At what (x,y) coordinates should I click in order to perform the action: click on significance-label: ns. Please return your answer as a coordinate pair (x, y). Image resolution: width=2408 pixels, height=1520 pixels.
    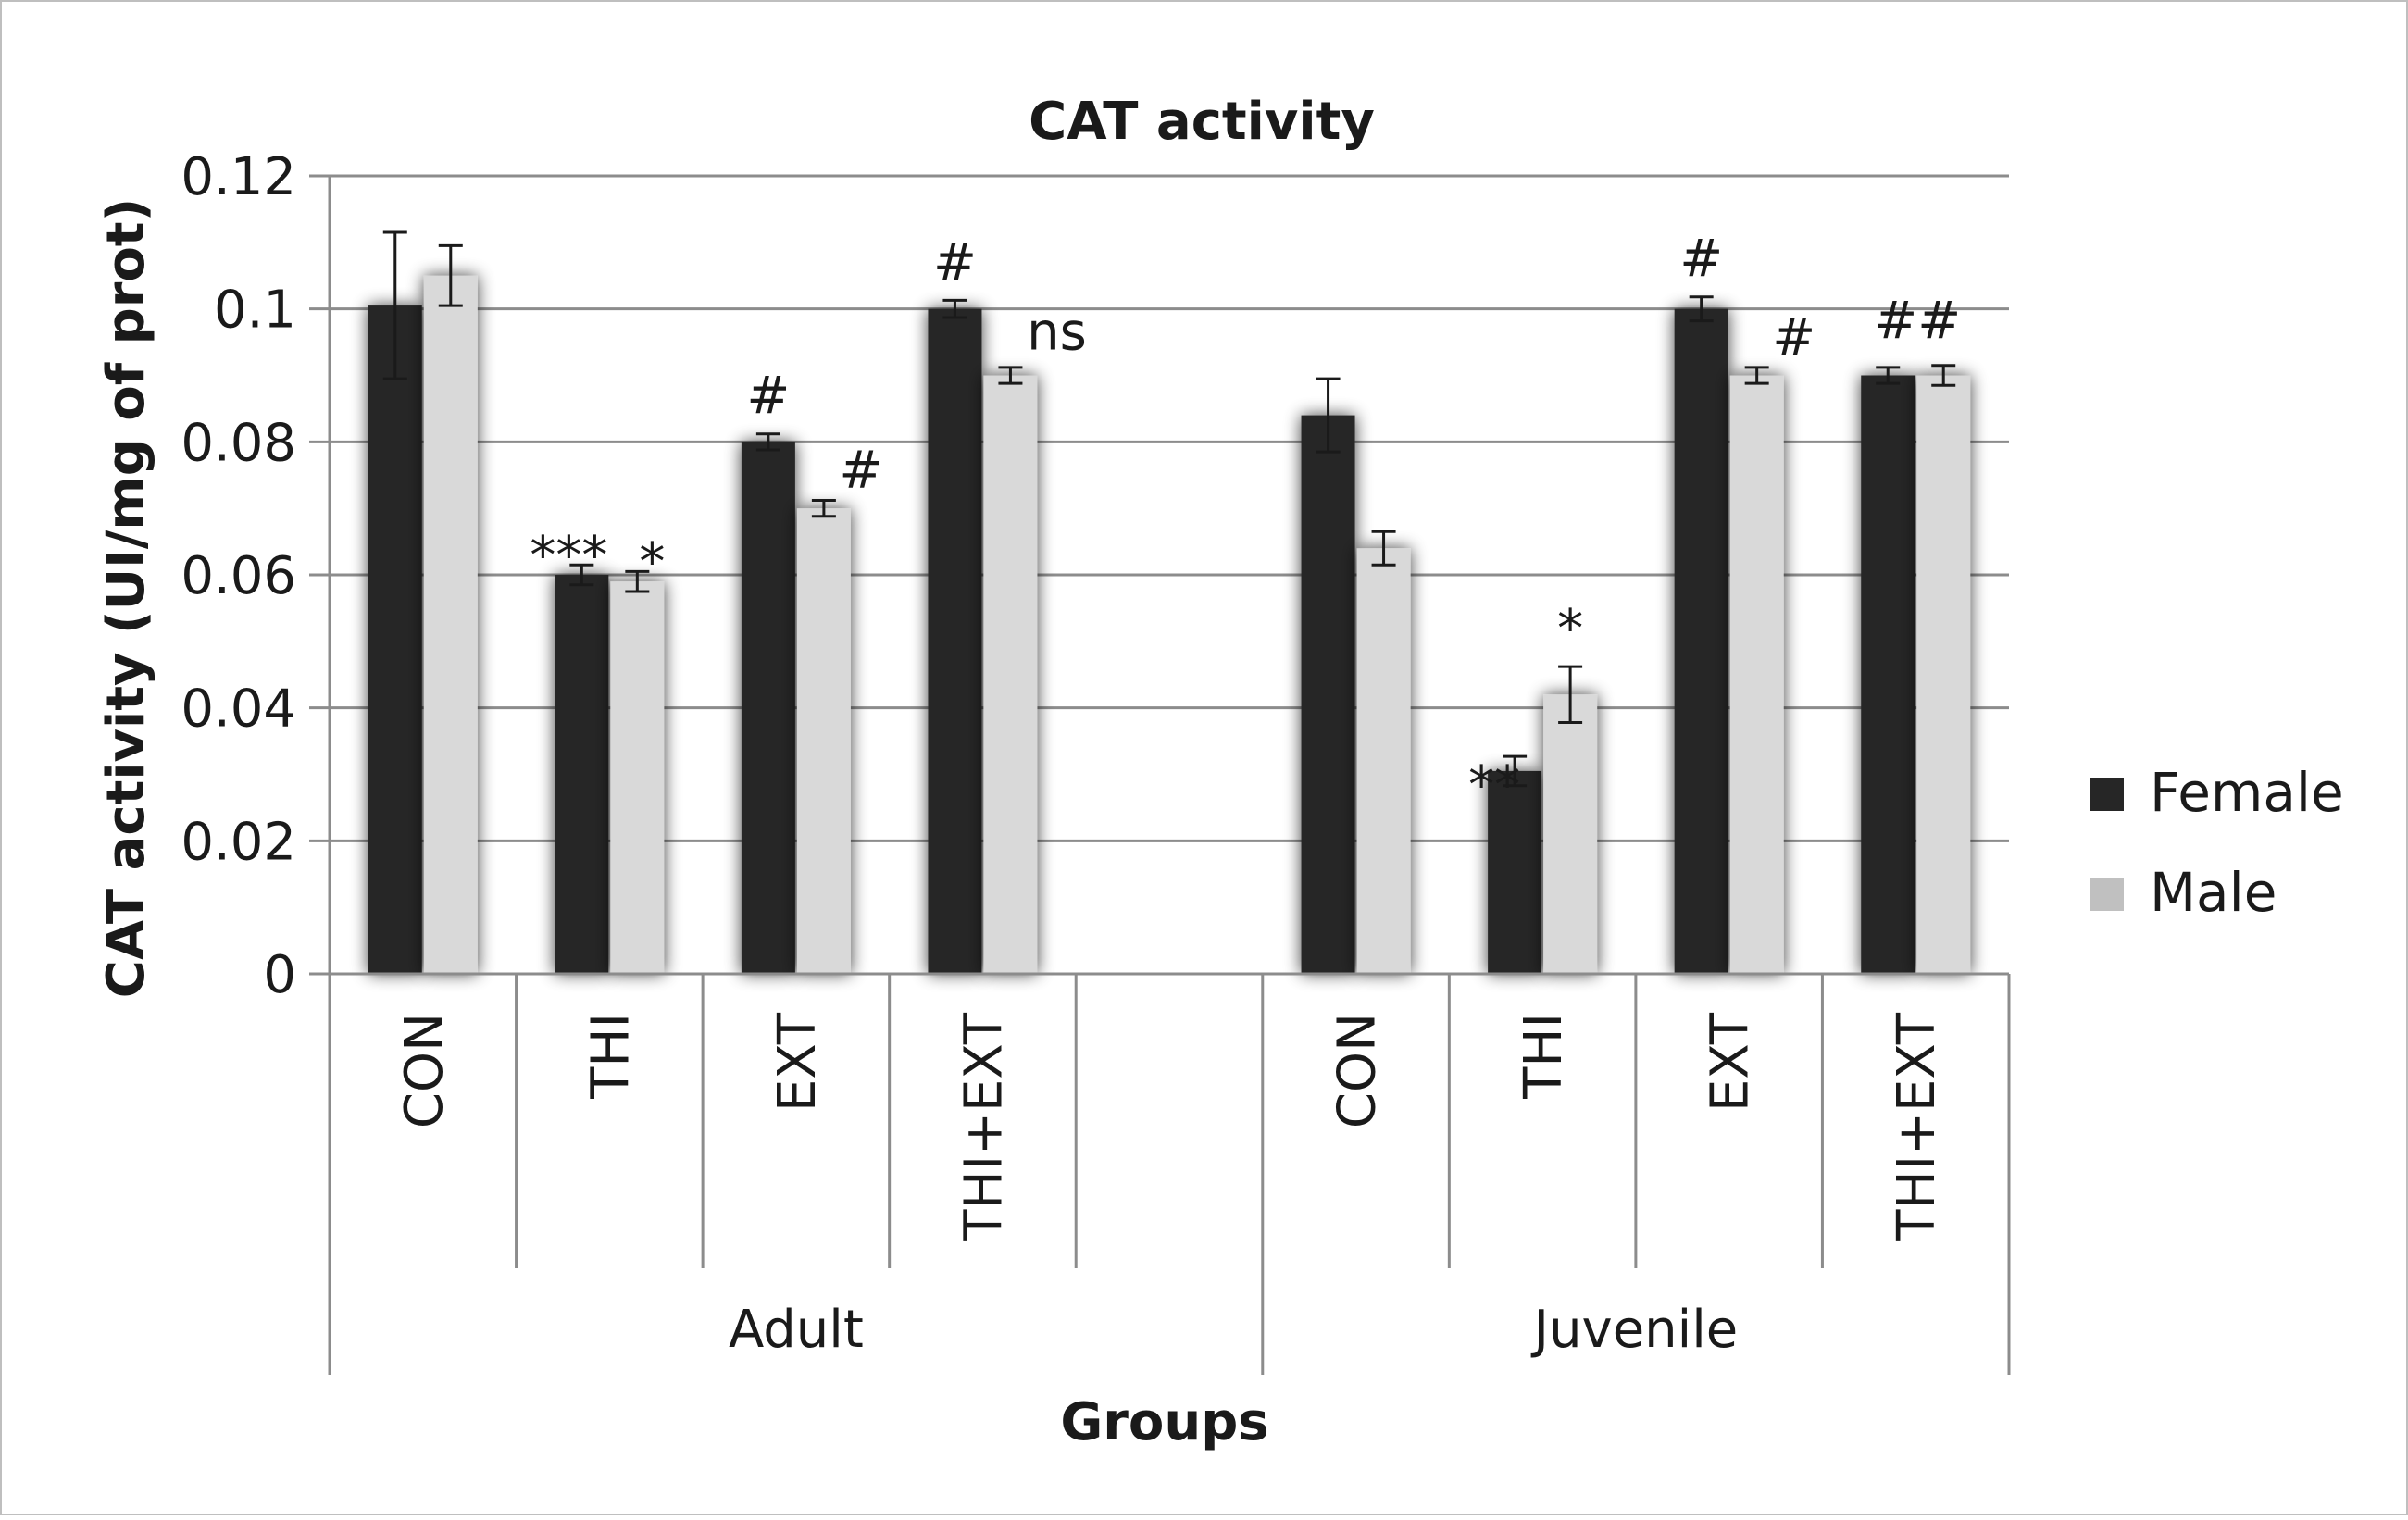
    Looking at the image, I should click on (1057, 333).